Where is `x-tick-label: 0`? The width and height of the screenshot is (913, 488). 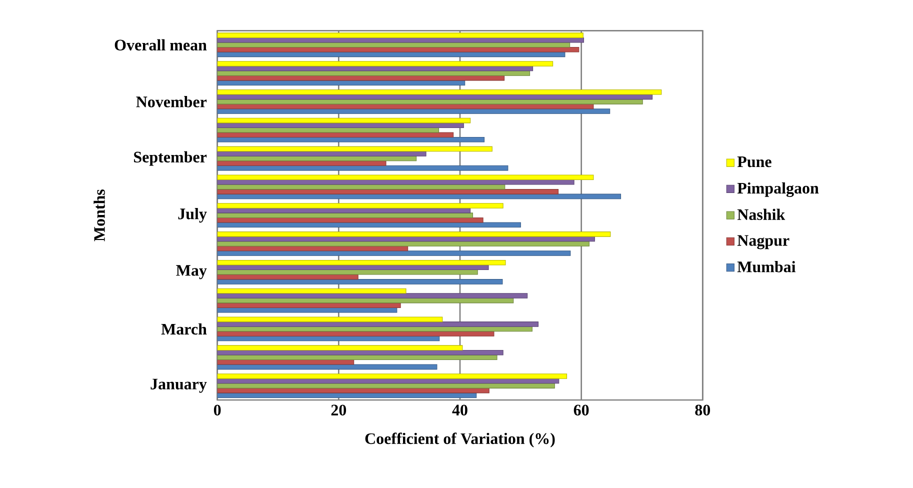 x-tick-label: 0 is located at coordinates (217, 410).